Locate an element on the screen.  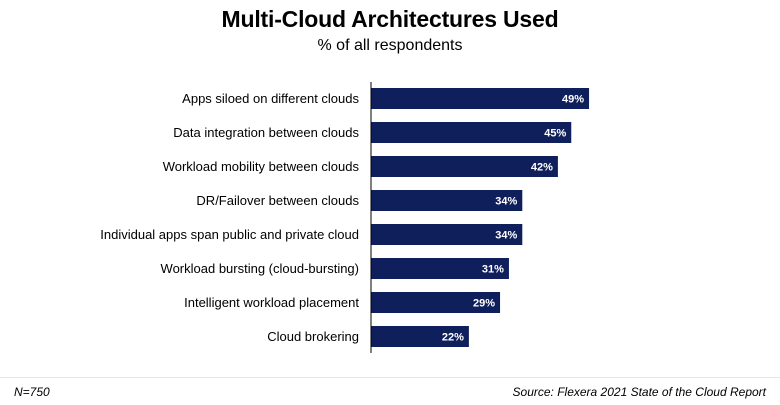
category-label: Intelligent workload placement is located at coordinates (271, 302).